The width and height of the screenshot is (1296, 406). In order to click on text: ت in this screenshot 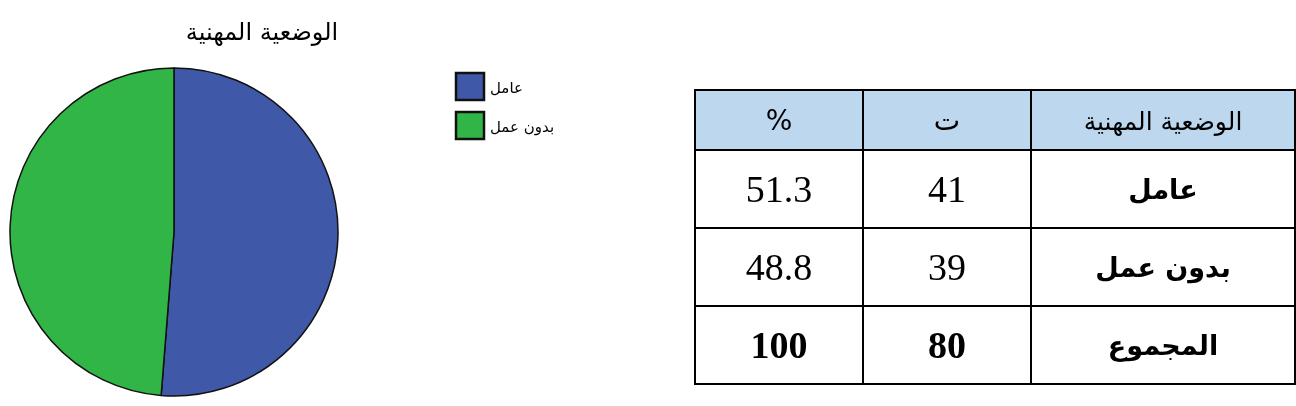, I will do `click(947, 120)`.